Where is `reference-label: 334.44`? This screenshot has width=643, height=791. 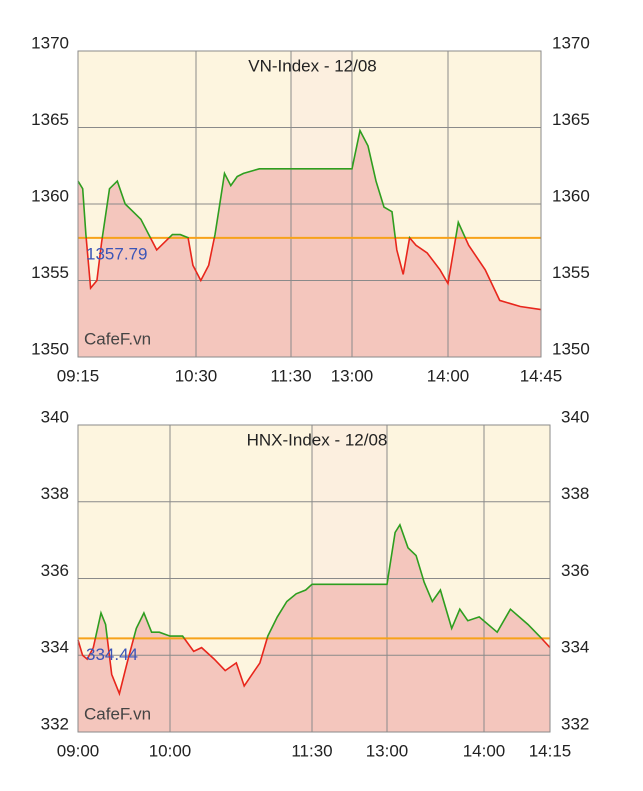
reference-label: 334.44 is located at coordinates (112, 654).